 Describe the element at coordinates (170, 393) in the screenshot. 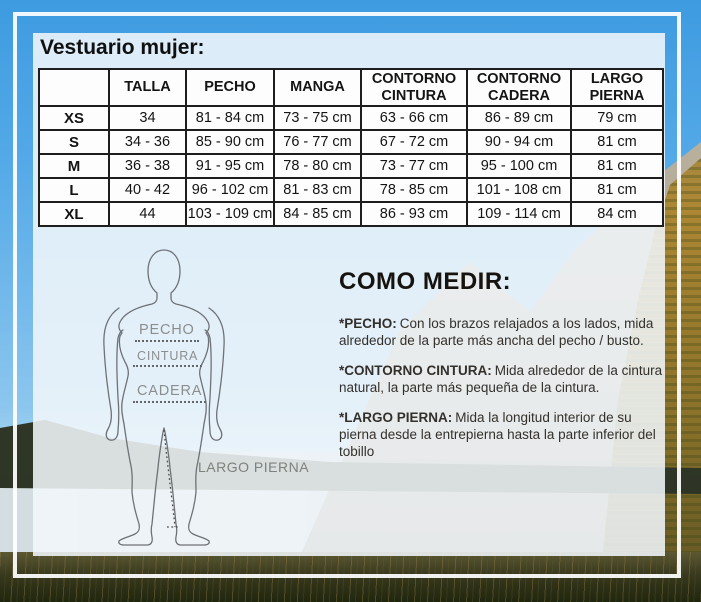

I see `figure-label-cadera: CADERA` at that location.